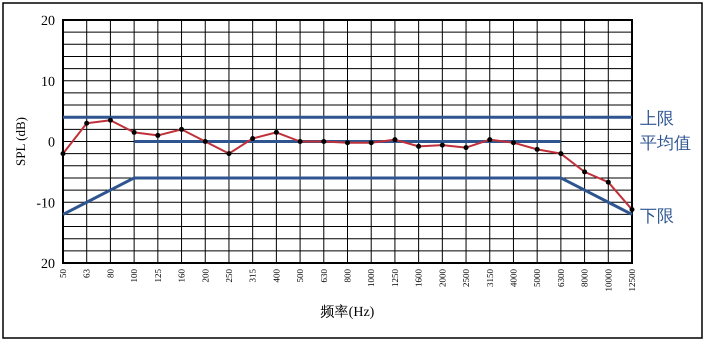  What do you see at coordinates (489, 277) in the screenshot?
I see `x-tick-label: 3150` at bounding box center [489, 277].